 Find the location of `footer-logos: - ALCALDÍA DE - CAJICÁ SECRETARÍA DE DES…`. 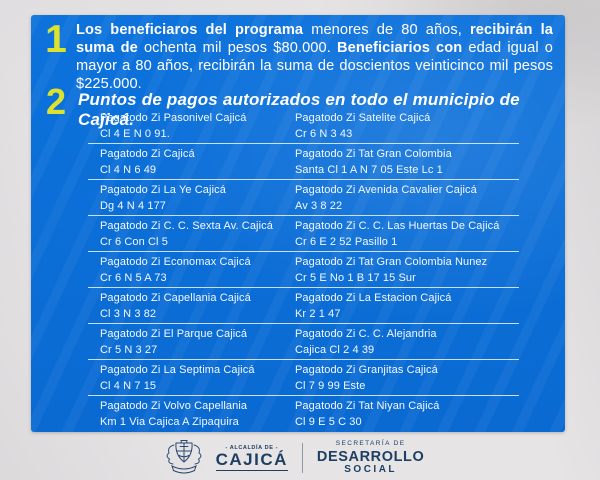

footer-logos: - ALCALDÍA DE - CAJICÁ SECRETARÍA DE DES… is located at coordinates (296, 458).